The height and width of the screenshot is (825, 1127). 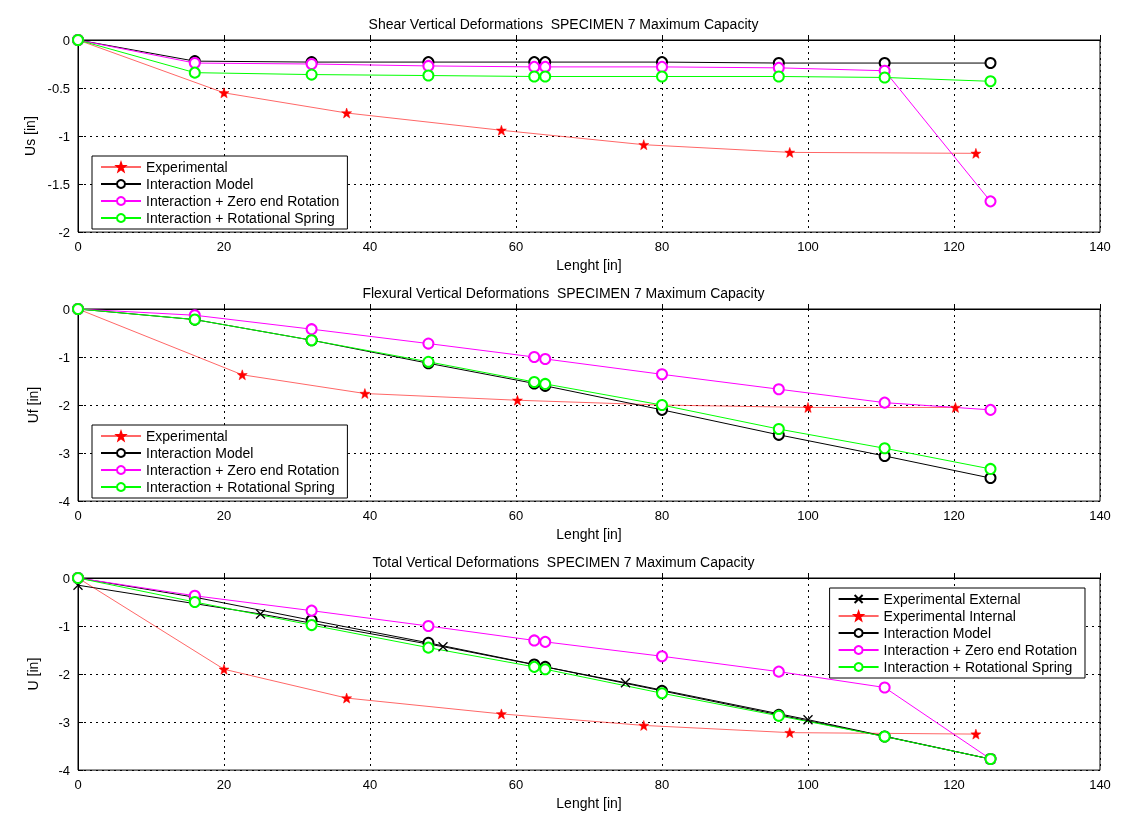 I want to click on y-tick-label: -1.5, so click(x=58, y=184).